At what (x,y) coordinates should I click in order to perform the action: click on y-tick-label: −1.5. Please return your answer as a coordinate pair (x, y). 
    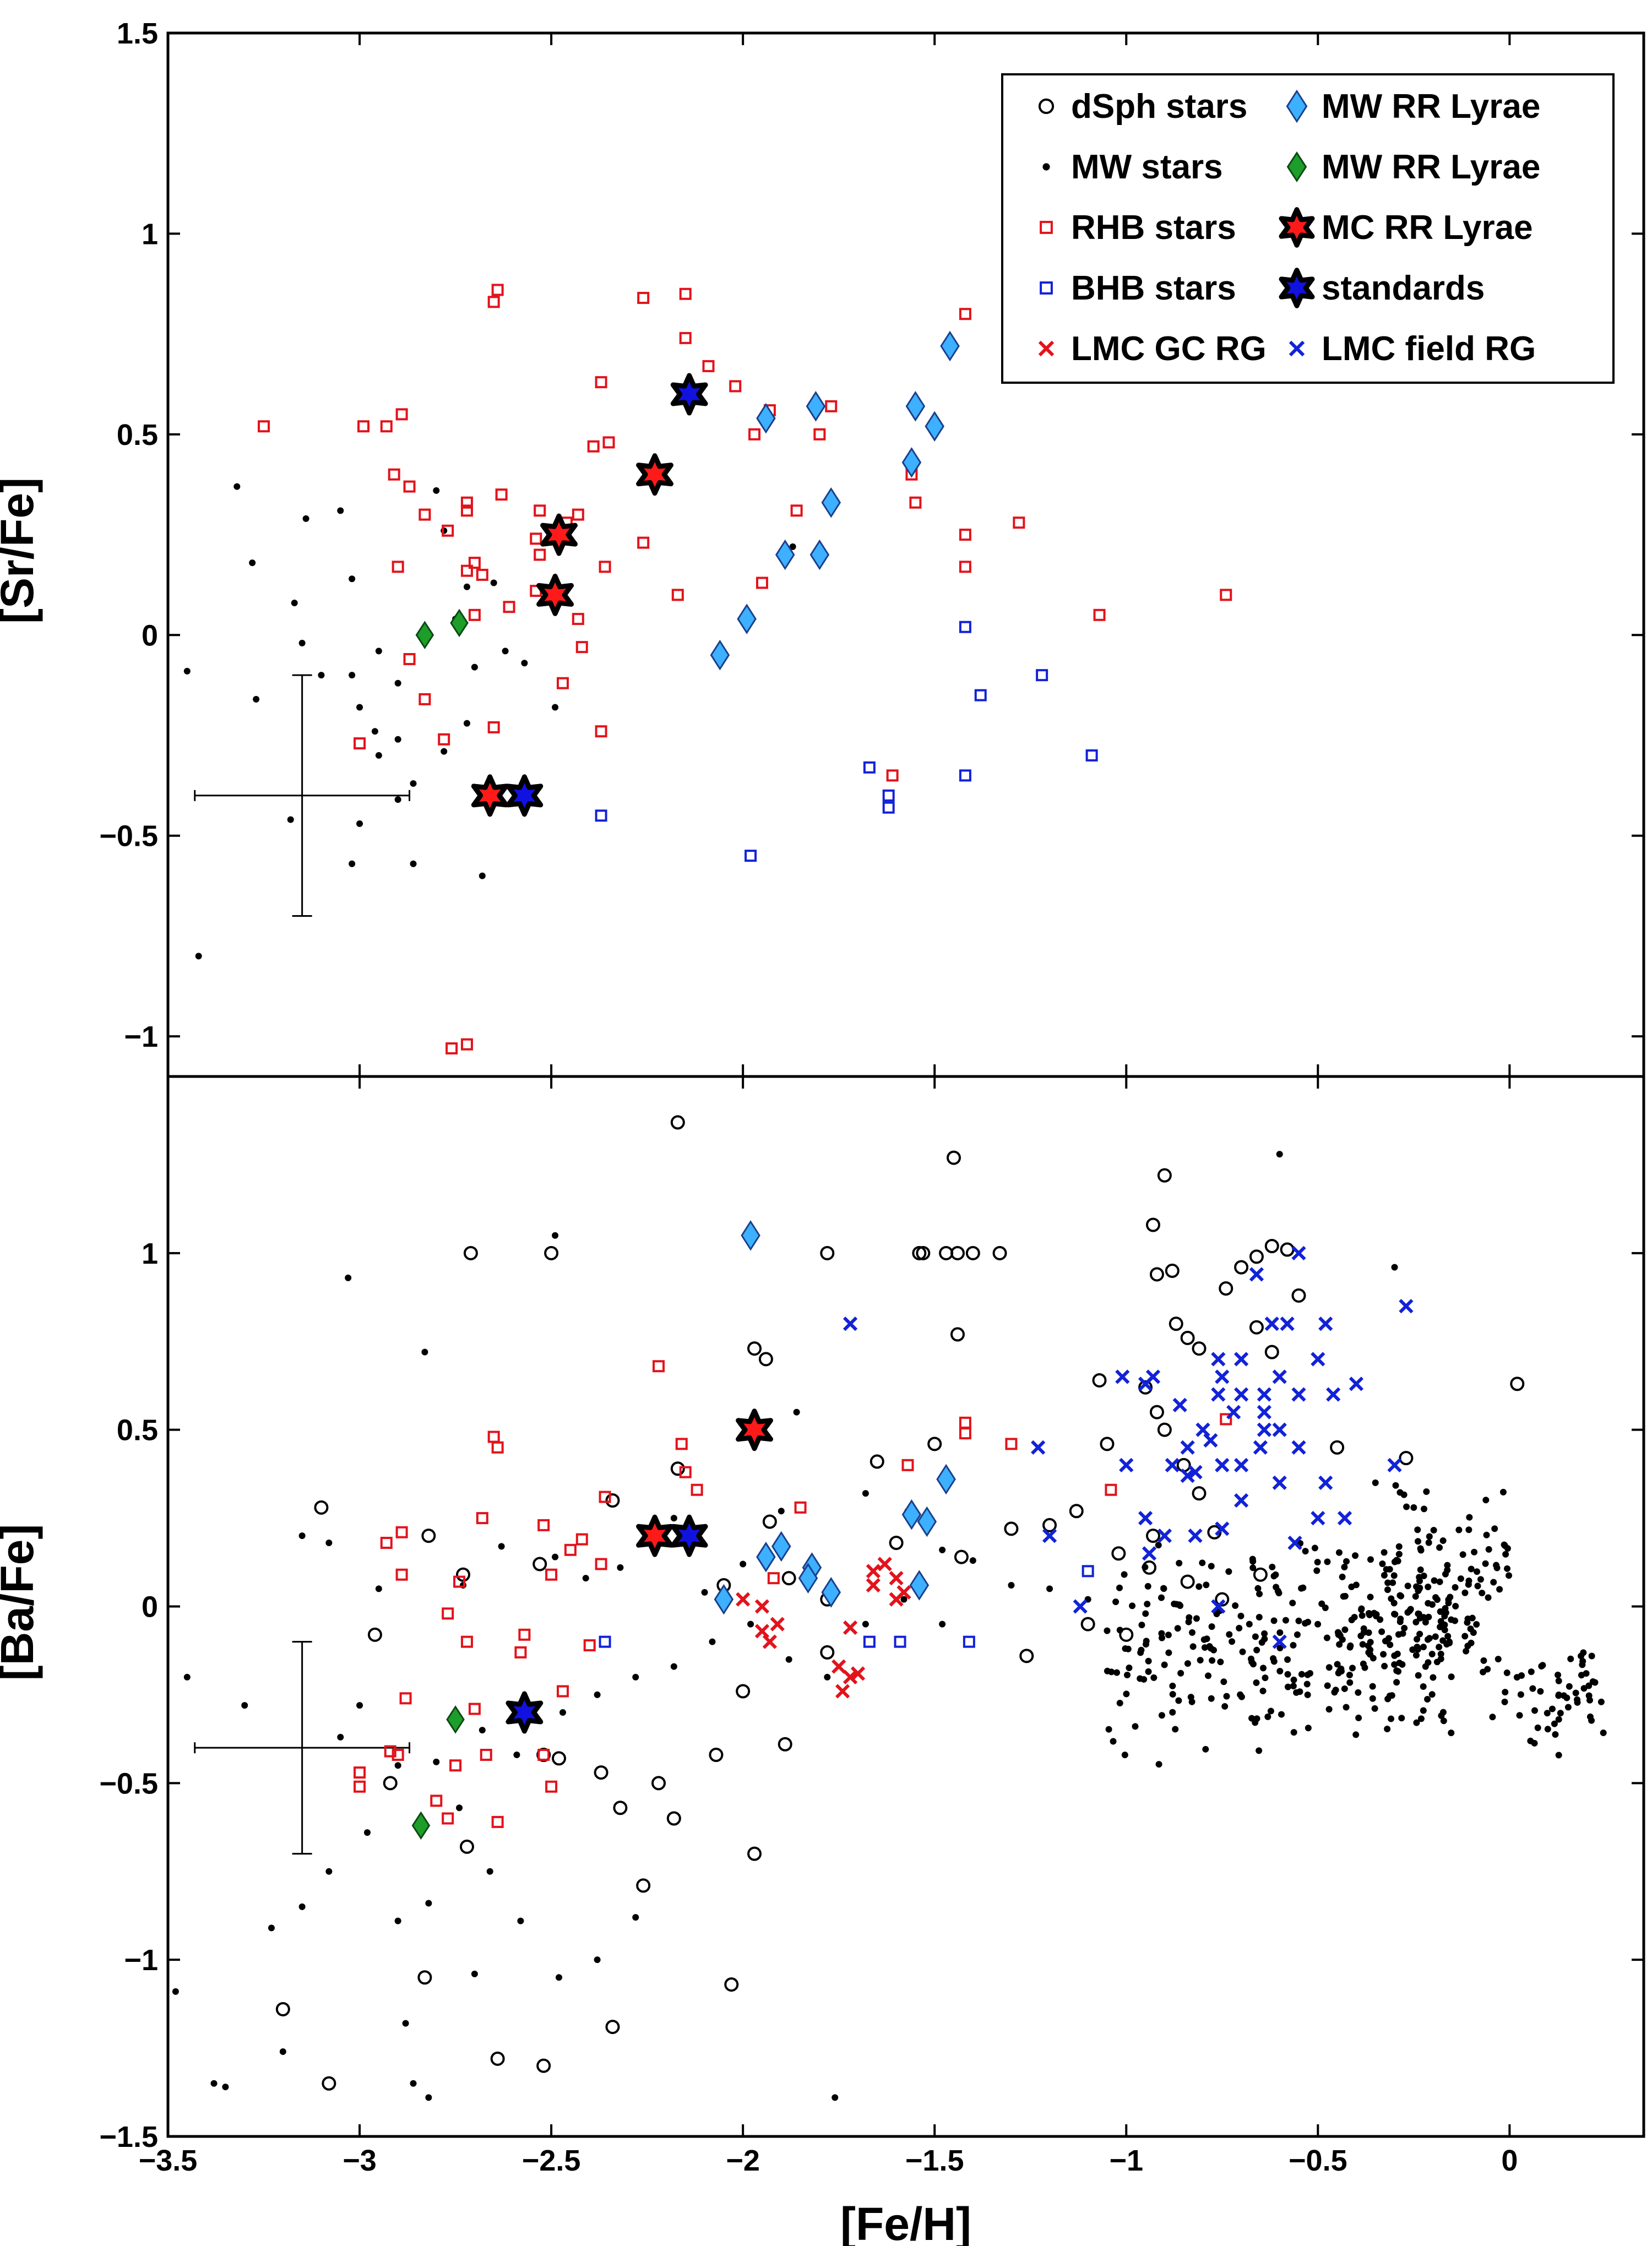
    Looking at the image, I should click on (128, 2136).